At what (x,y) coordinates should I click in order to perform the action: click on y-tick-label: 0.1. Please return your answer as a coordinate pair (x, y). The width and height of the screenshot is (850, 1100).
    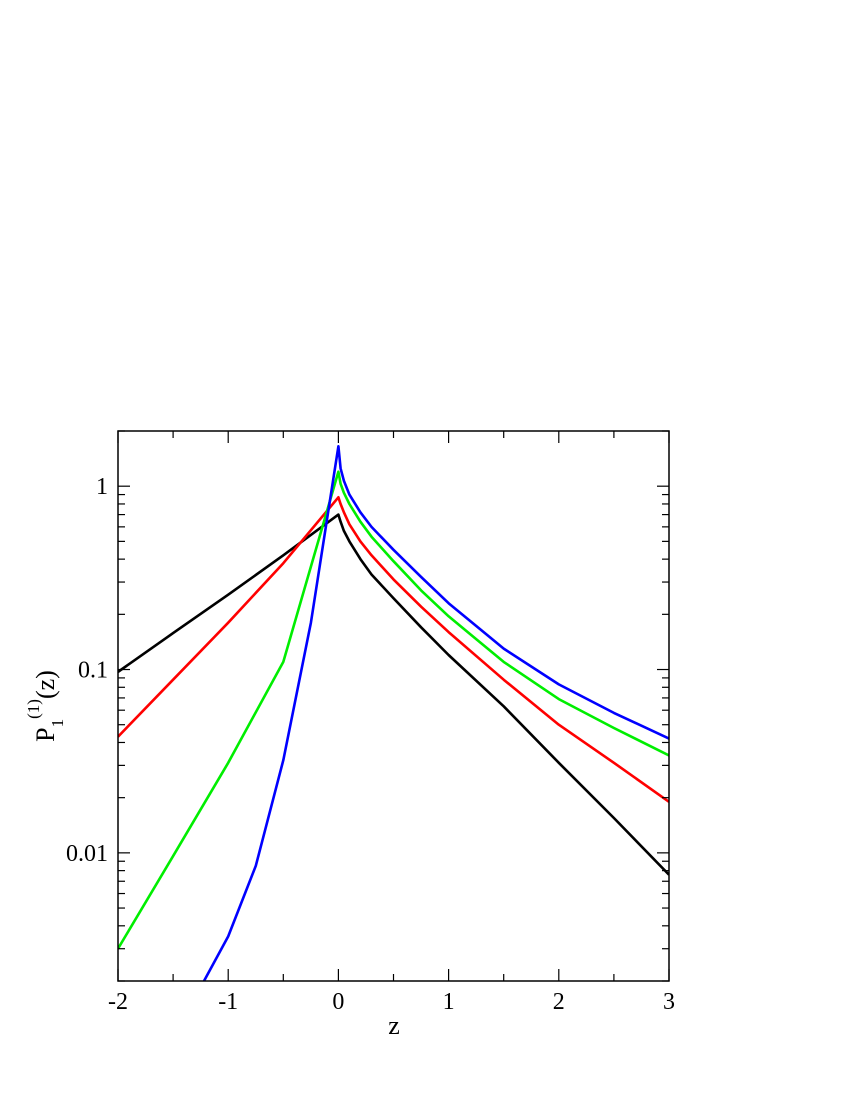
    Looking at the image, I should click on (93, 671).